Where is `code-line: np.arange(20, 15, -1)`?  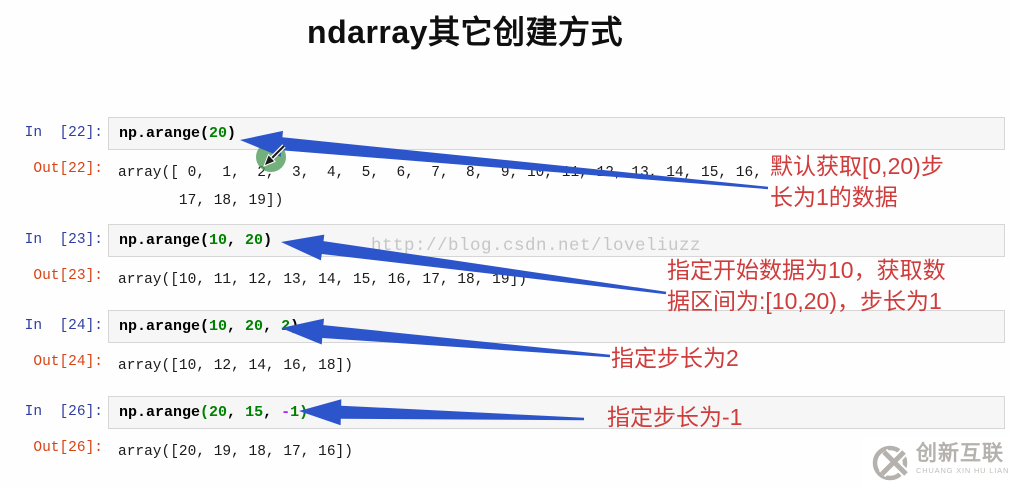
code-line: np.arange(20, 15, -1) is located at coordinates (213, 412).